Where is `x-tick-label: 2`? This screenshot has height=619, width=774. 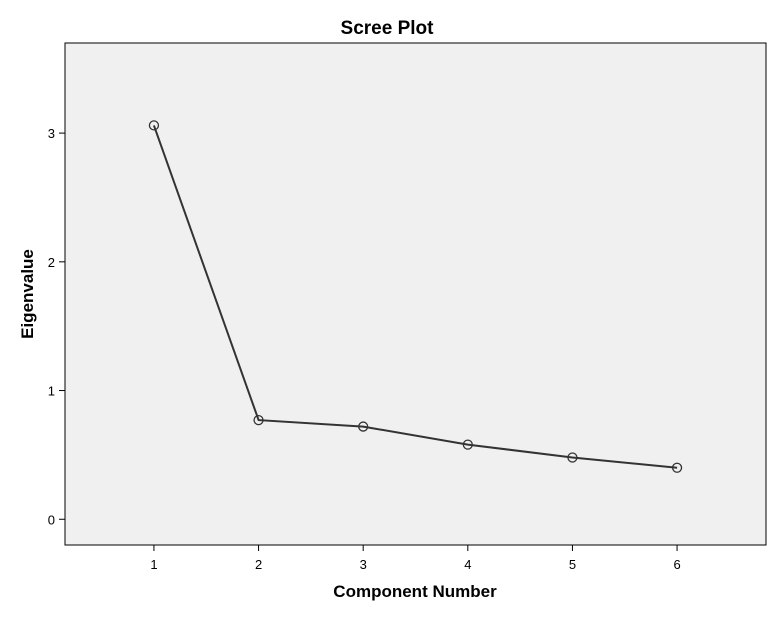 x-tick-label: 2 is located at coordinates (258, 564).